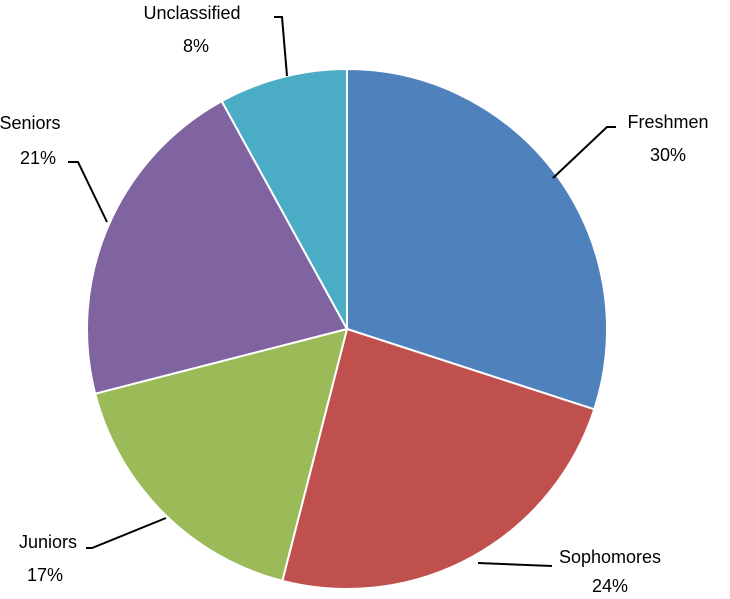  What do you see at coordinates (610, 586) in the screenshot?
I see `slice-value-label: 24%` at bounding box center [610, 586].